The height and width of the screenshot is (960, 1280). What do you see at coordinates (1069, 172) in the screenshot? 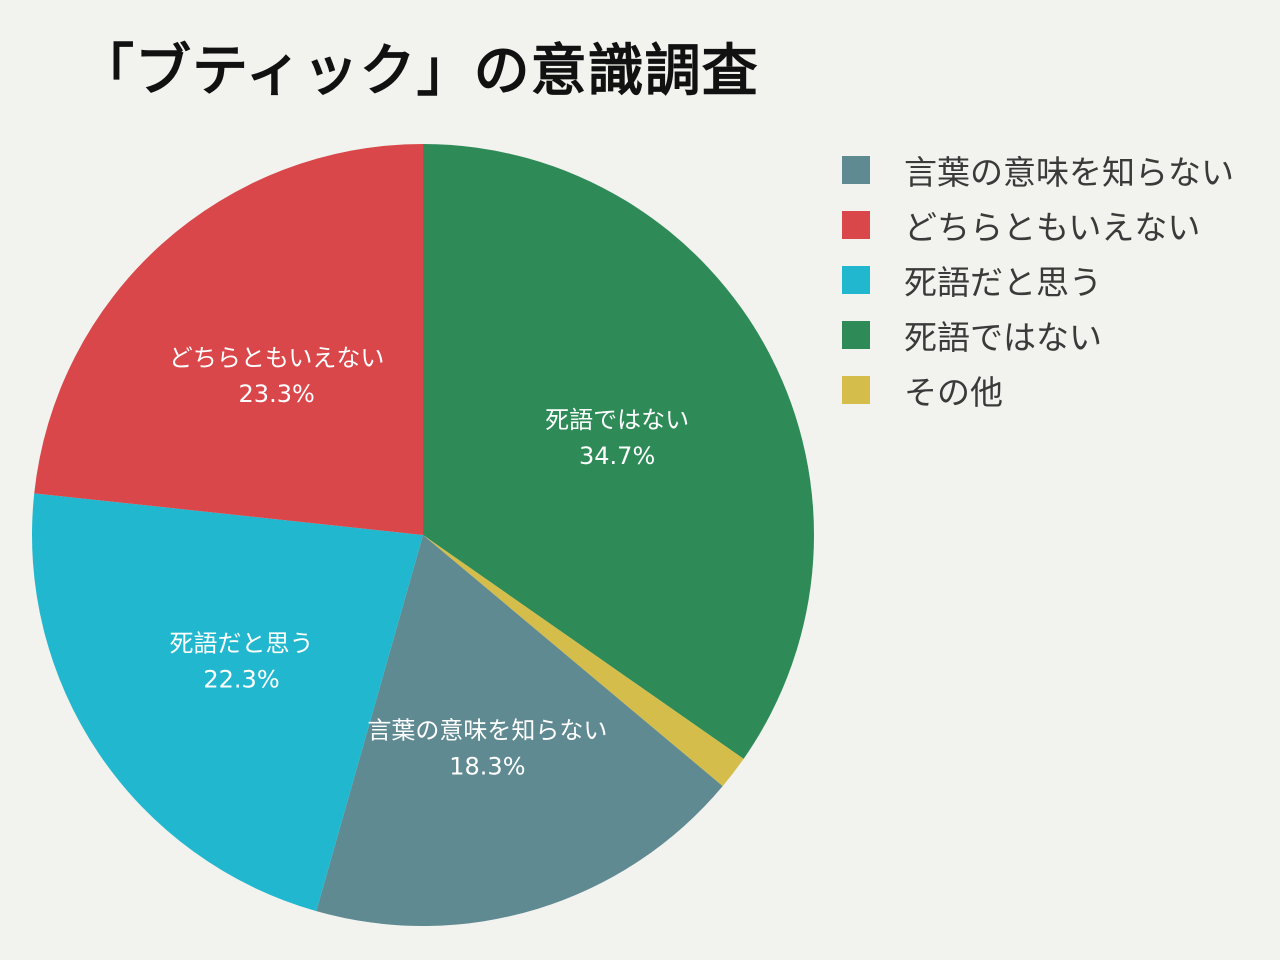
I see `legend-label: 言葉の意味を知らない` at bounding box center [1069, 172].